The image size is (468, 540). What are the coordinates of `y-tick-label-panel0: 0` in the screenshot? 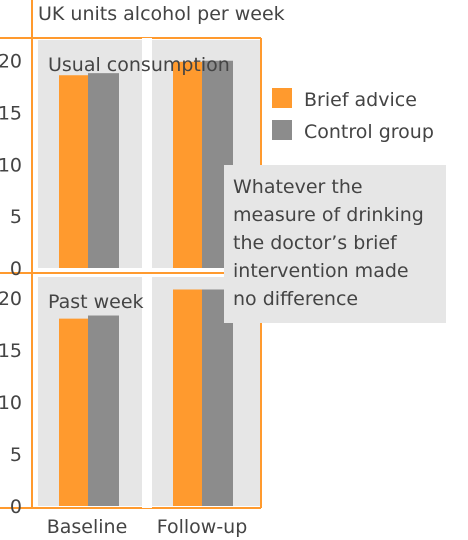 It's located at (16, 269).